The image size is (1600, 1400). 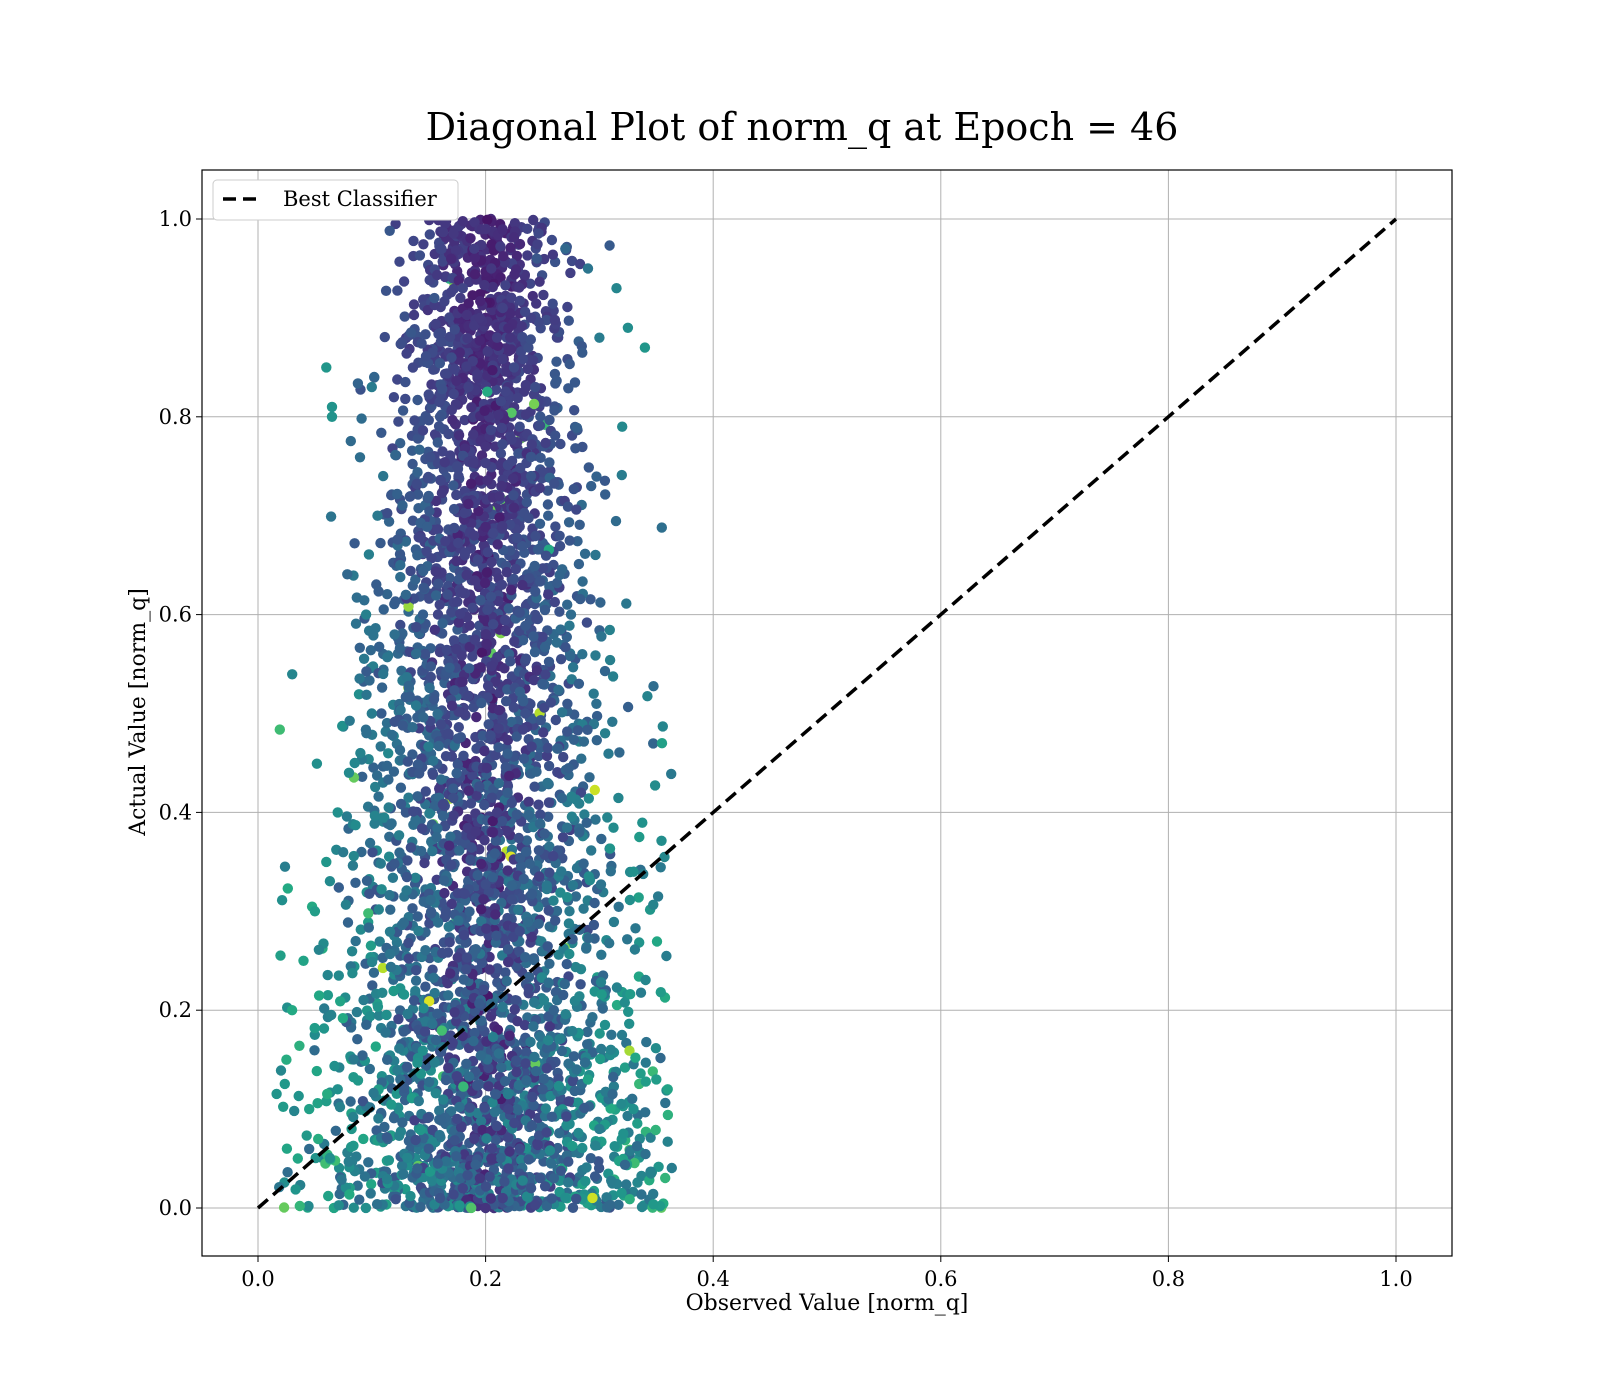 What do you see at coordinates (712, 1279) in the screenshot?
I see `x-tick-label: 0.4` at bounding box center [712, 1279].